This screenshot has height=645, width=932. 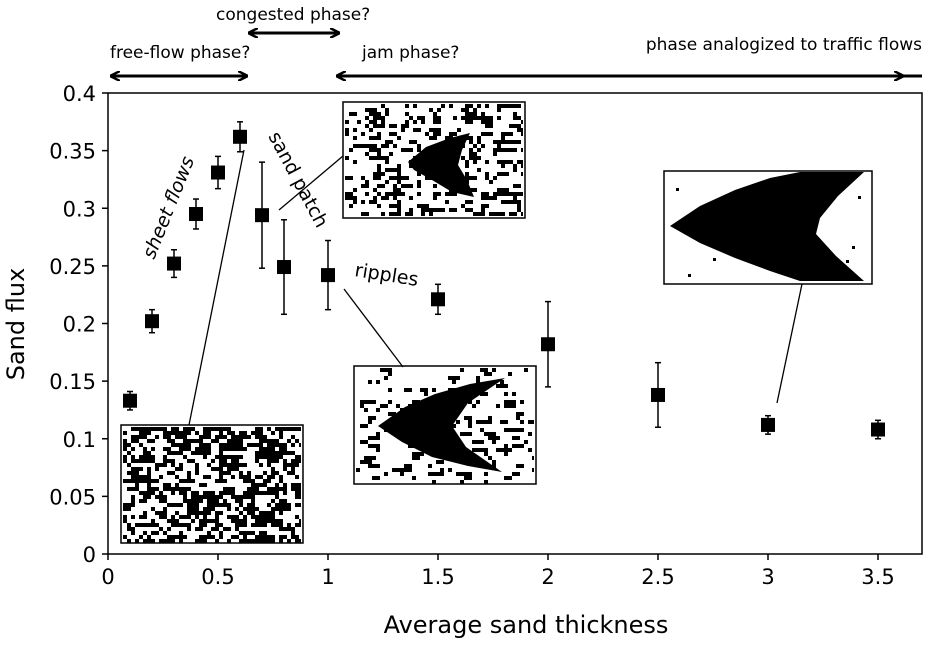 I want to click on inset-barchan, so click(x=768, y=227).